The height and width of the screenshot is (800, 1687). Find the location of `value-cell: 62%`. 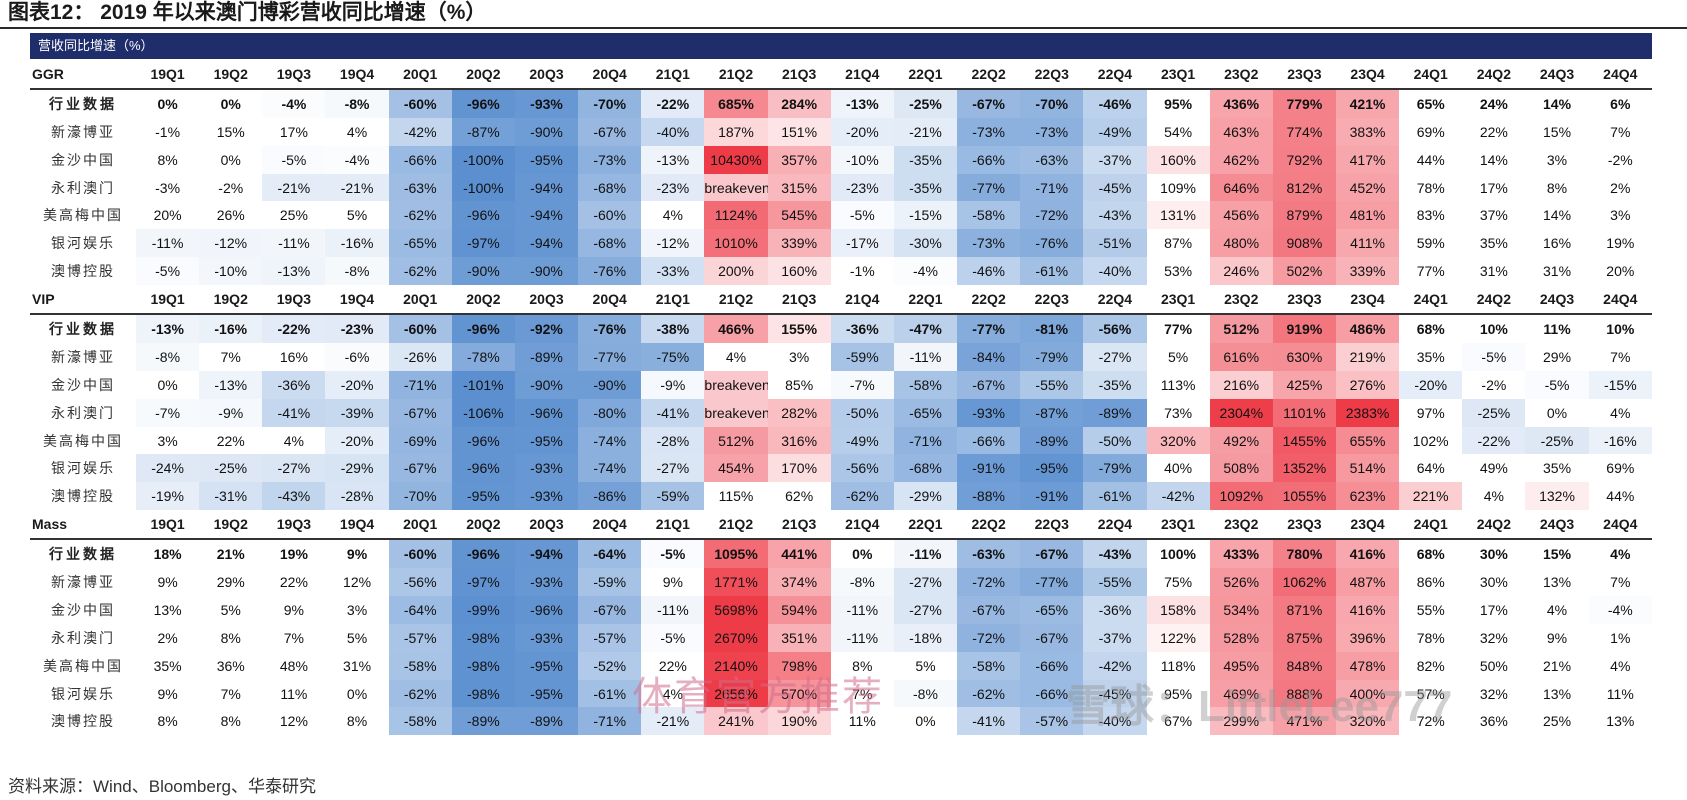

value-cell: 62% is located at coordinates (799, 496).